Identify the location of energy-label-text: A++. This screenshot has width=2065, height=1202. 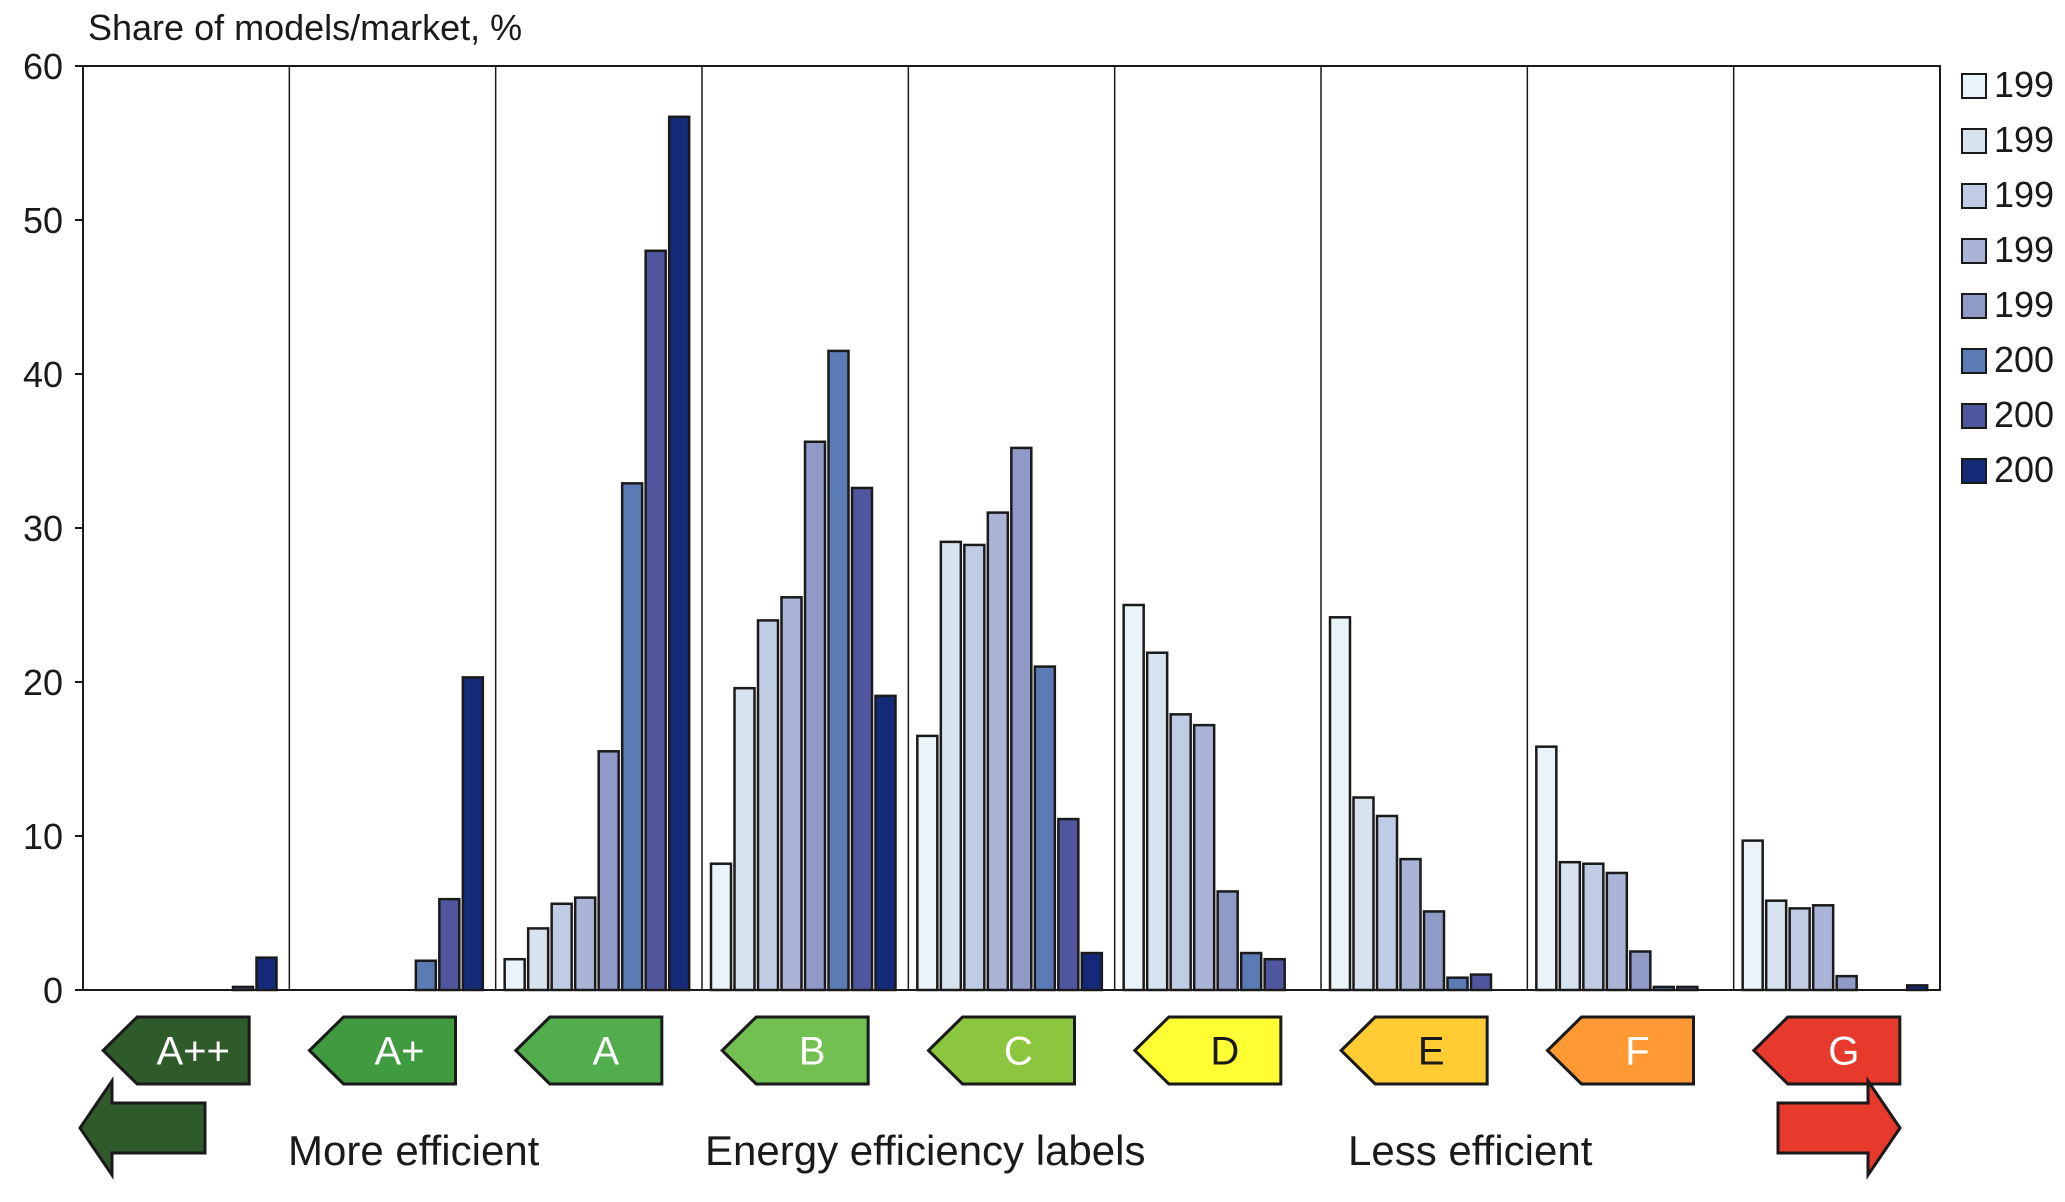
(192, 1052).